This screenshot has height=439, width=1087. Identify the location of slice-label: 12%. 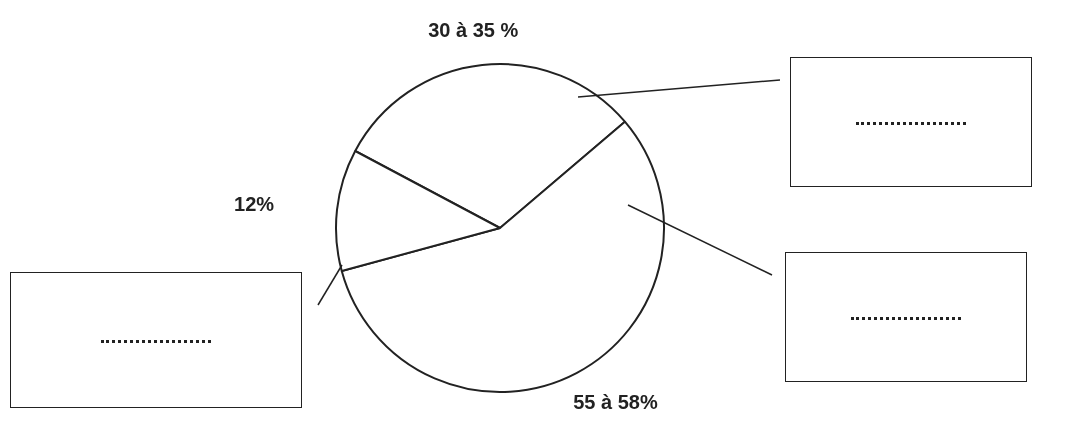
(254, 204).